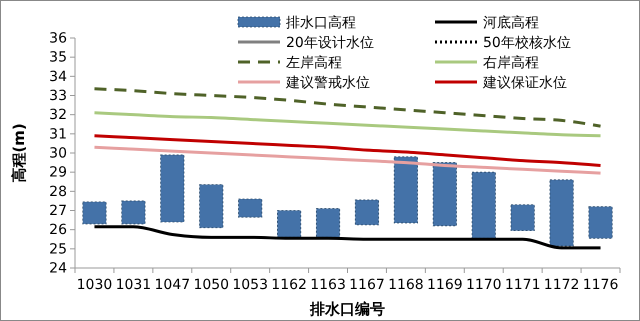 The width and height of the screenshot is (640, 321). Describe the element at coordinates (445, 285) in the screenshot. I see `x-tick-label: 1169` at that location.